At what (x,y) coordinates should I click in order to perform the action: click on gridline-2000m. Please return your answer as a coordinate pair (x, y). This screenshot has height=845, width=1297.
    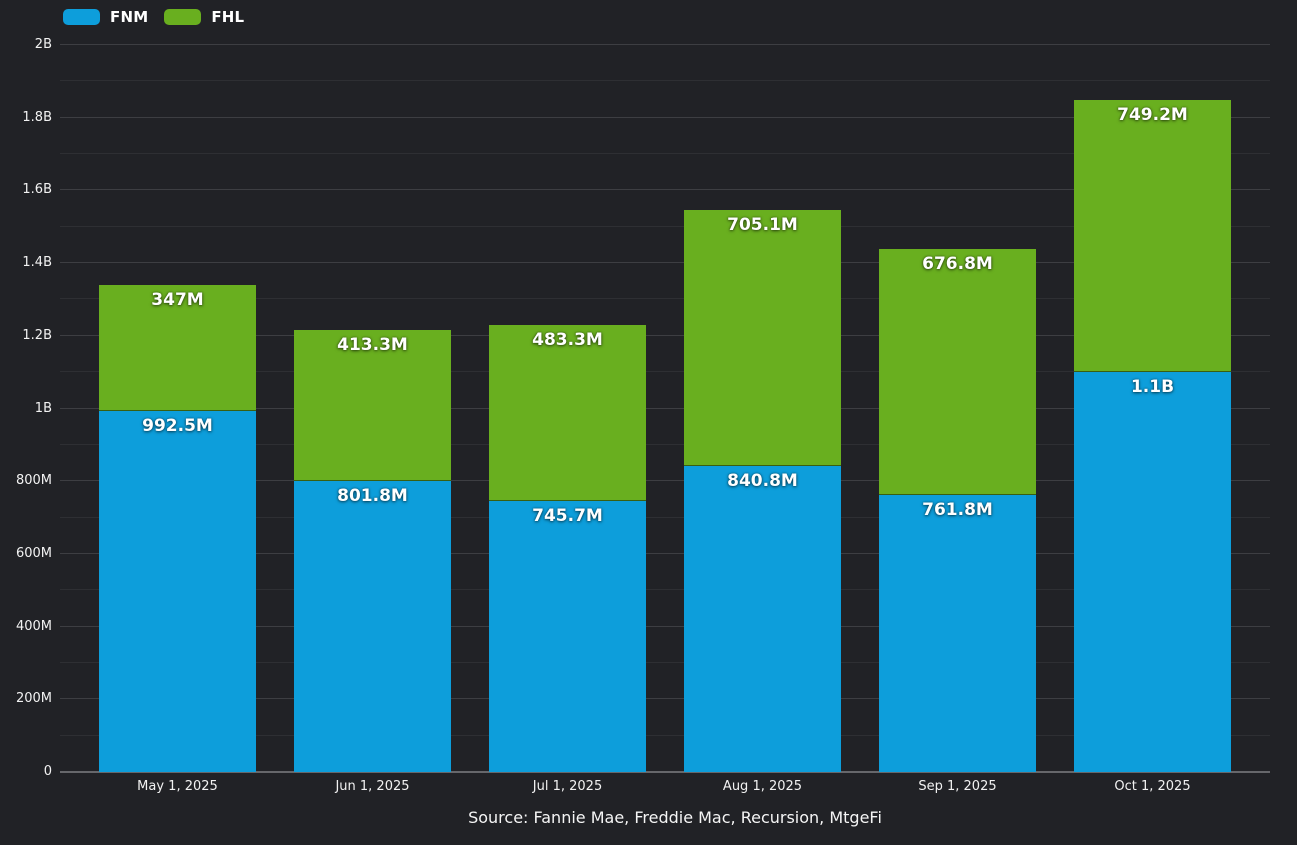
    Looking at the image, I should click on (665, 44).